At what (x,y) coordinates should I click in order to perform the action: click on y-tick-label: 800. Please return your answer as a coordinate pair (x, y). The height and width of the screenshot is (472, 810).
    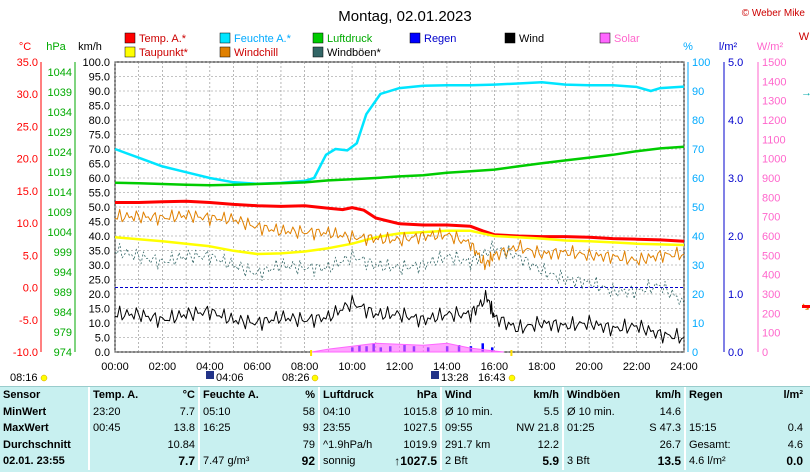
    Looking at the image, I should click on (771, 198).